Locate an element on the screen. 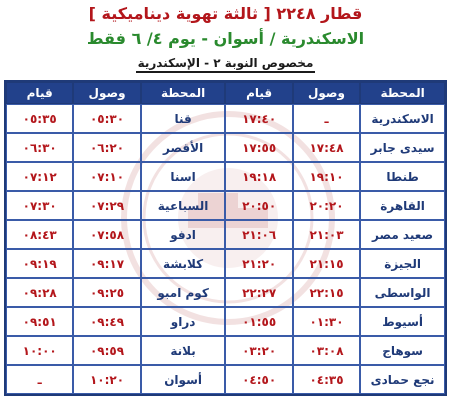 This screenshot has height=400, width=451. left-station-name: ادفو is located at coordinates (183, 234).